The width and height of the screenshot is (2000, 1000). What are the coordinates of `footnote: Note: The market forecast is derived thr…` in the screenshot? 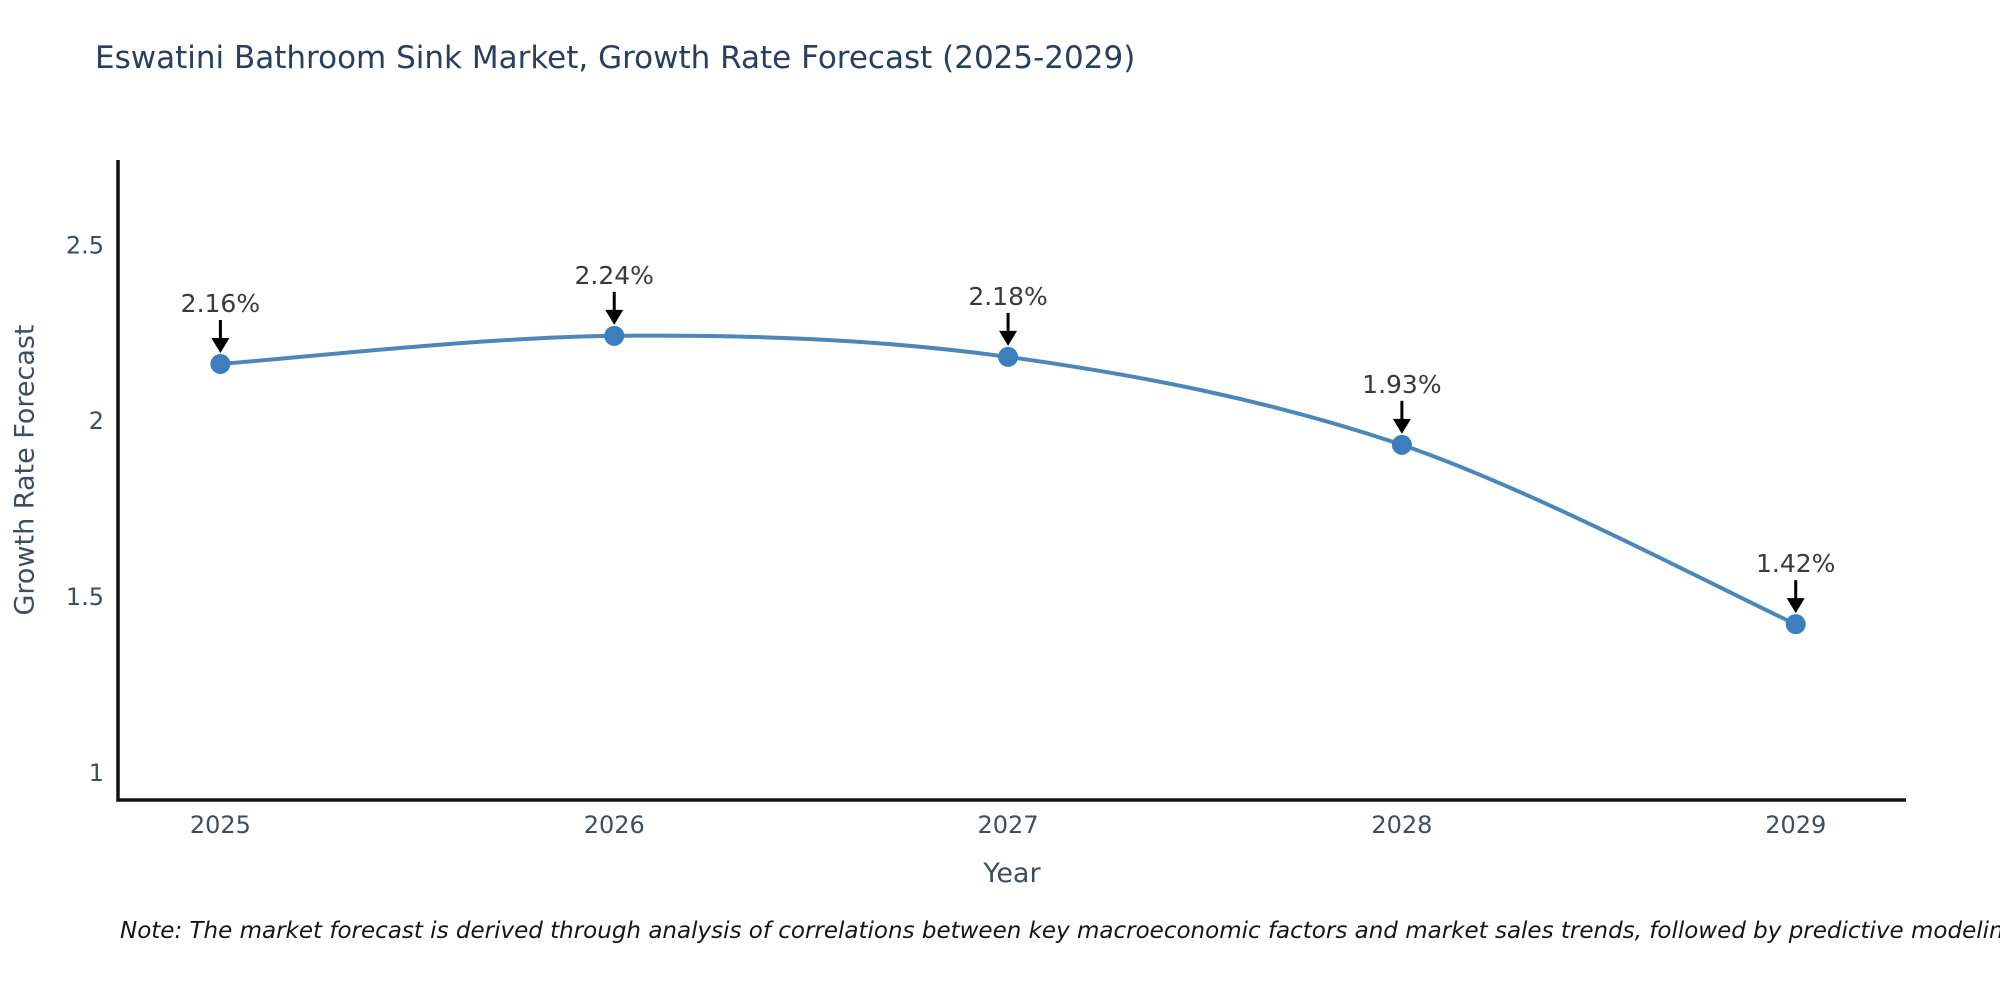 It's located at (1060, 931).